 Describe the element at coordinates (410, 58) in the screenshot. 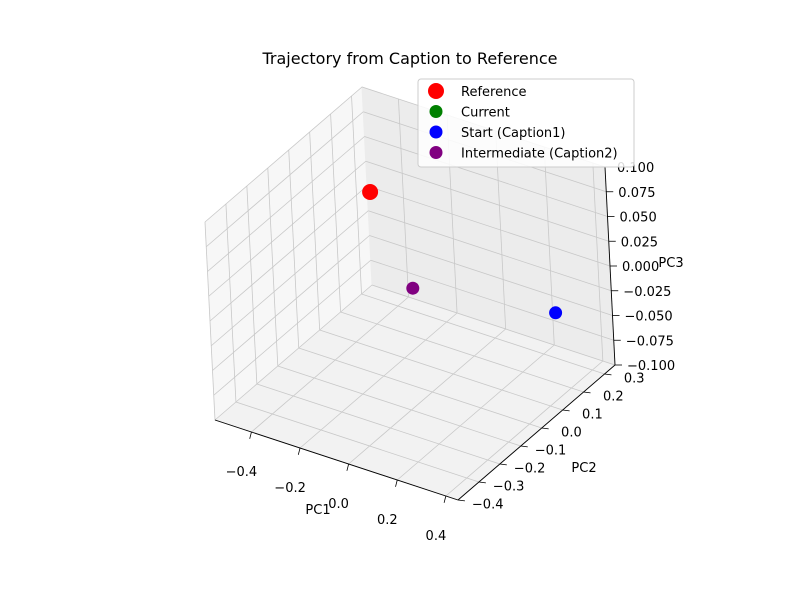

I see `chart-title: Trajectory from Caption to Reference` at that location.